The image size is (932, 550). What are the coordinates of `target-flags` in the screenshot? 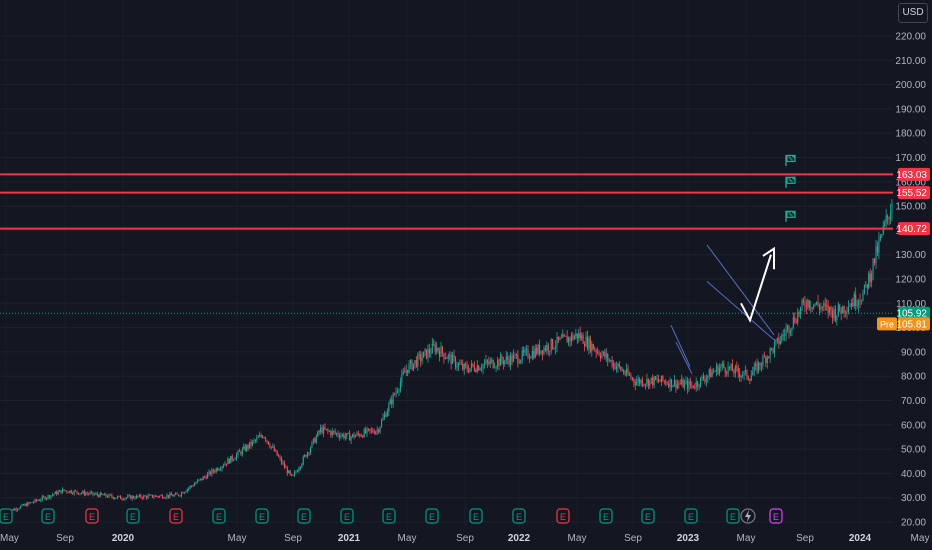 It's located at (790, 188).